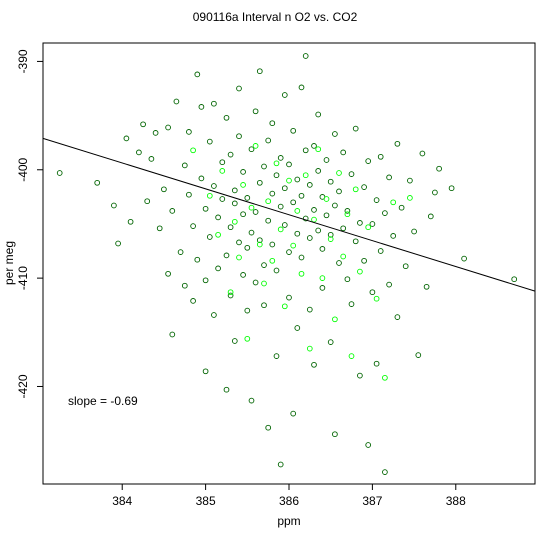 Image resolution: width=550 pixels, height=550 pixels. I want to click on y-tick-label: -390, so click(23, 61).